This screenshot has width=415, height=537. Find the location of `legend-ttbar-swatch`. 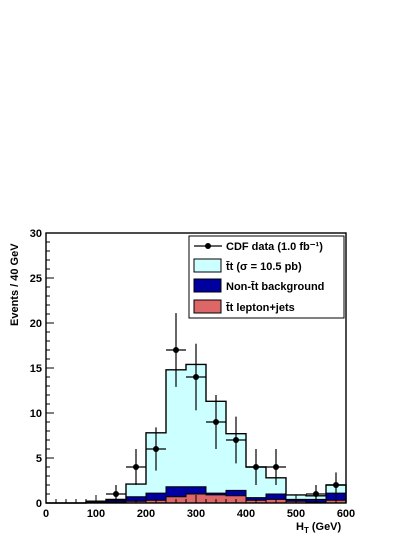

legend-ttbar-swatch is located at coordinates (207, 265).